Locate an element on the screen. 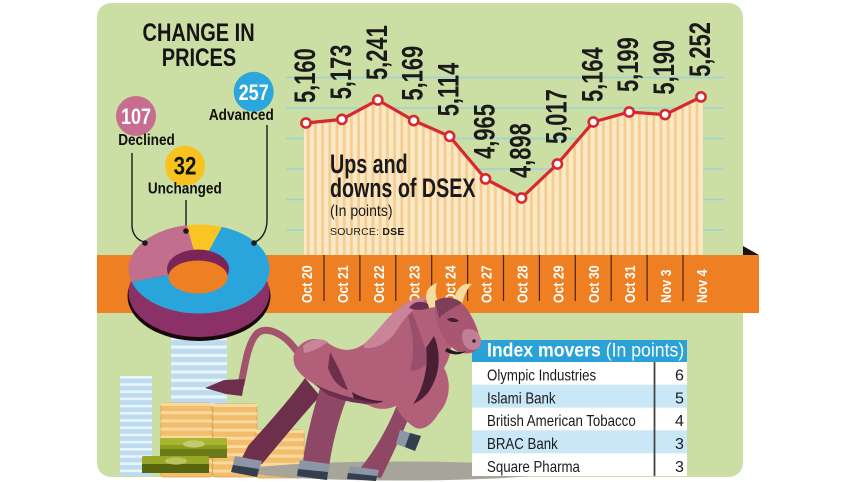 This screenshot has height=482, width=857. svg-text: (In points) is located at coordinates (361, 211).